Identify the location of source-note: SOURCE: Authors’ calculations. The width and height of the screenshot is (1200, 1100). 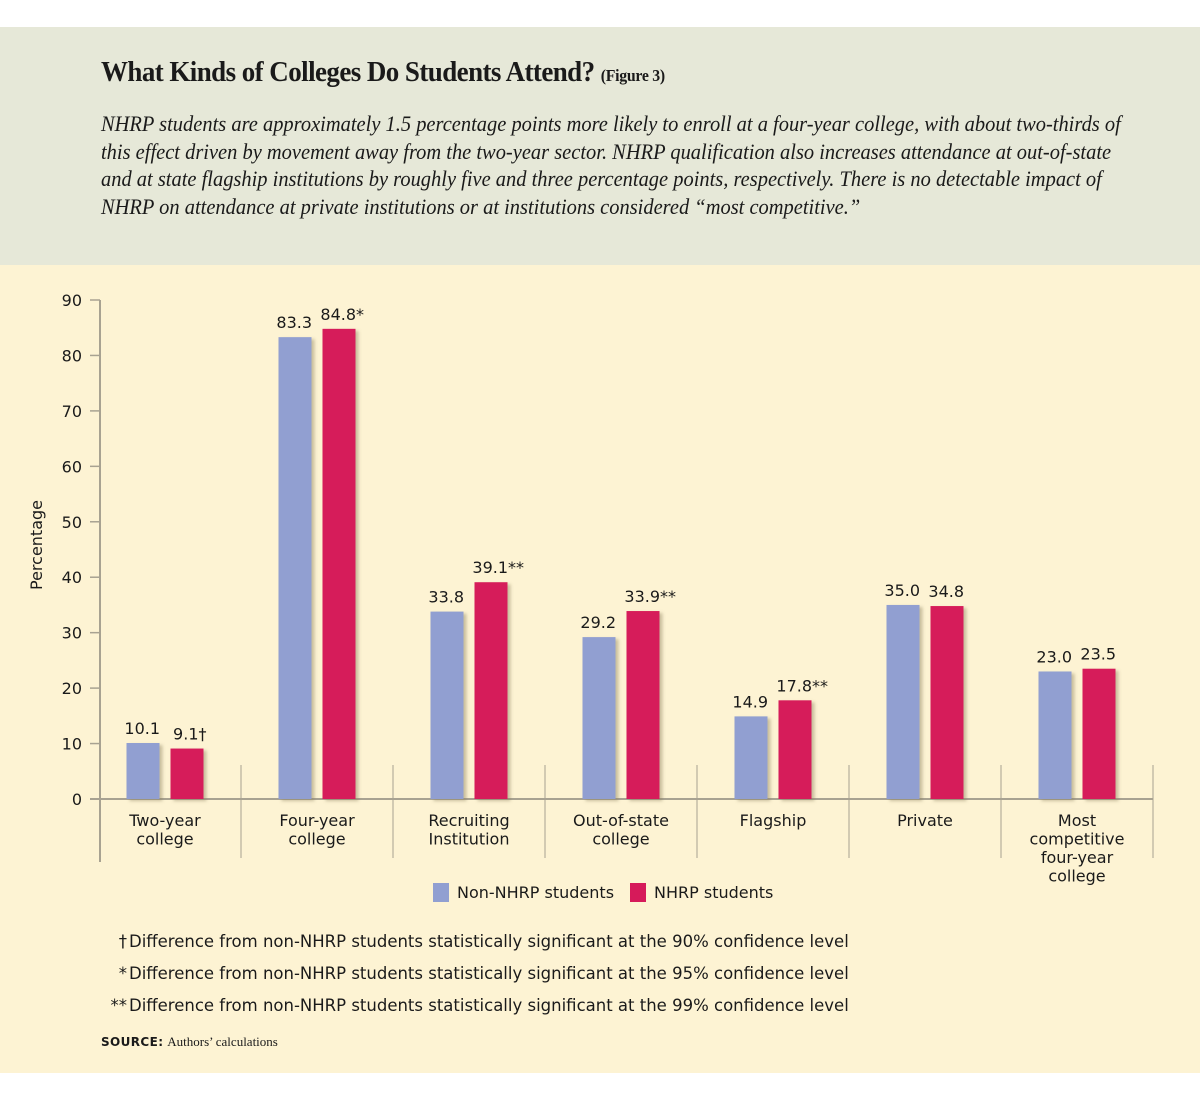
(189, 1042).